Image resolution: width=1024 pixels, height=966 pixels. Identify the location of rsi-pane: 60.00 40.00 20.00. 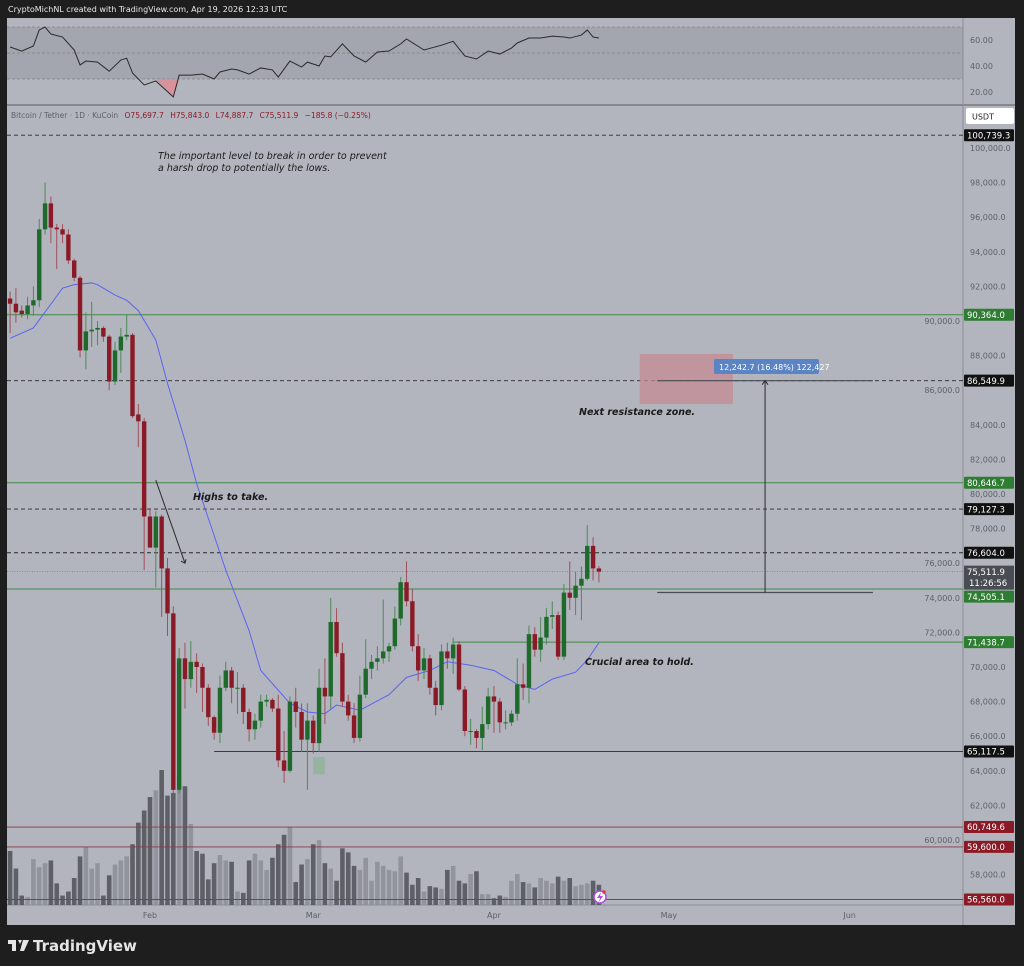
(500, 62).